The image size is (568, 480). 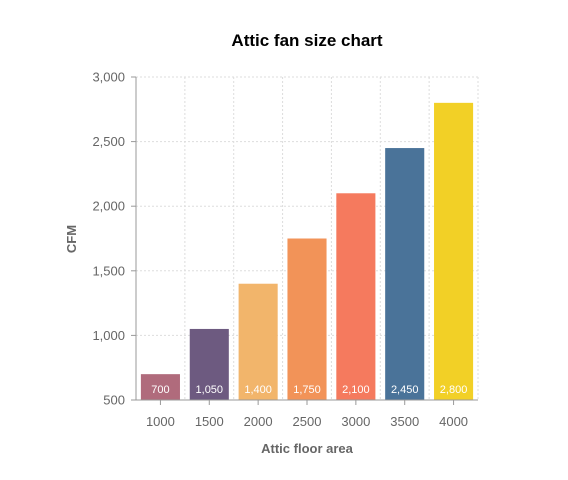 What do you see at coordinates (307, 448) in the screenshot?
I see `x-axis-title: Attic floor area` at bounding box center [307, 448].